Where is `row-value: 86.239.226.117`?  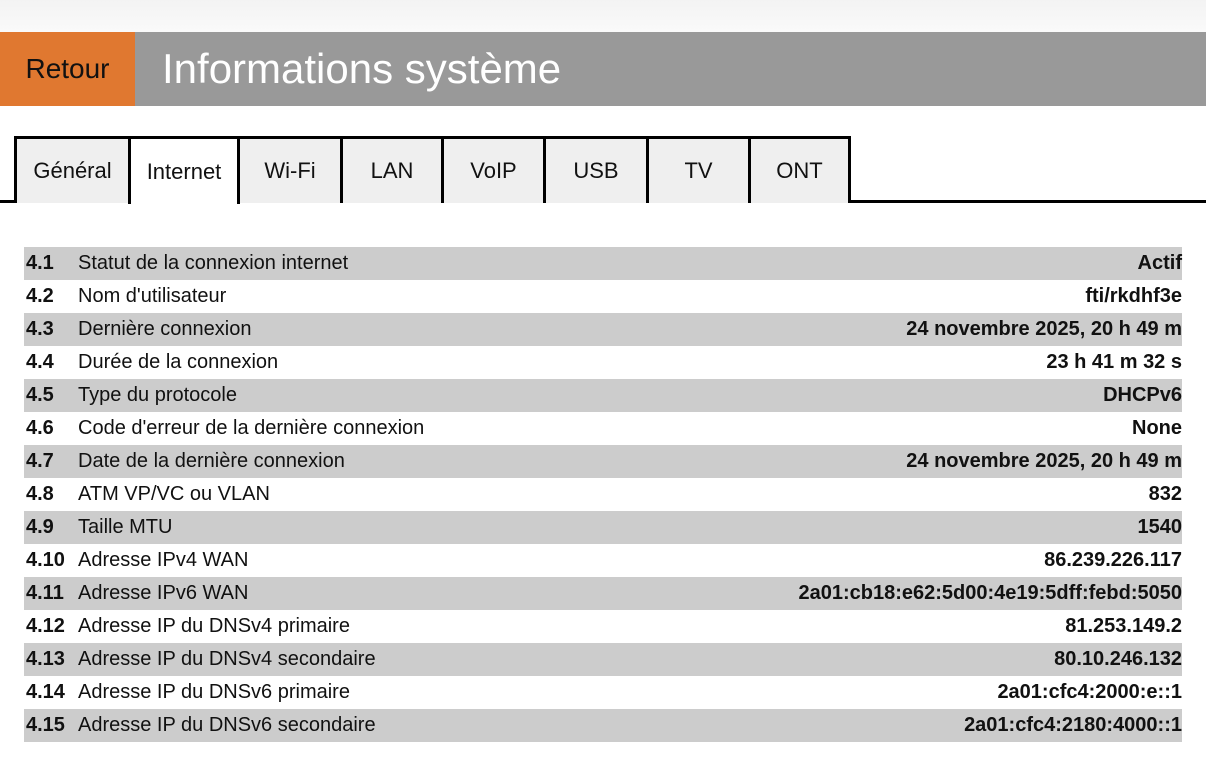
row-value: 86.239.226.117 is located at coordinates (1113, 560).